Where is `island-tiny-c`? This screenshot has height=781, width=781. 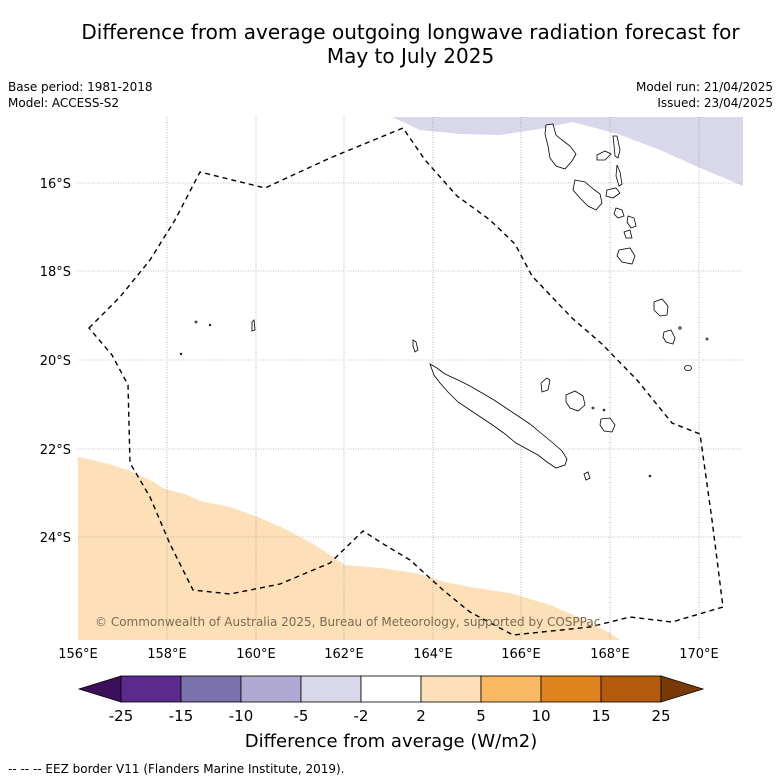 island-tiny-c is located at coordinates (593, 408).